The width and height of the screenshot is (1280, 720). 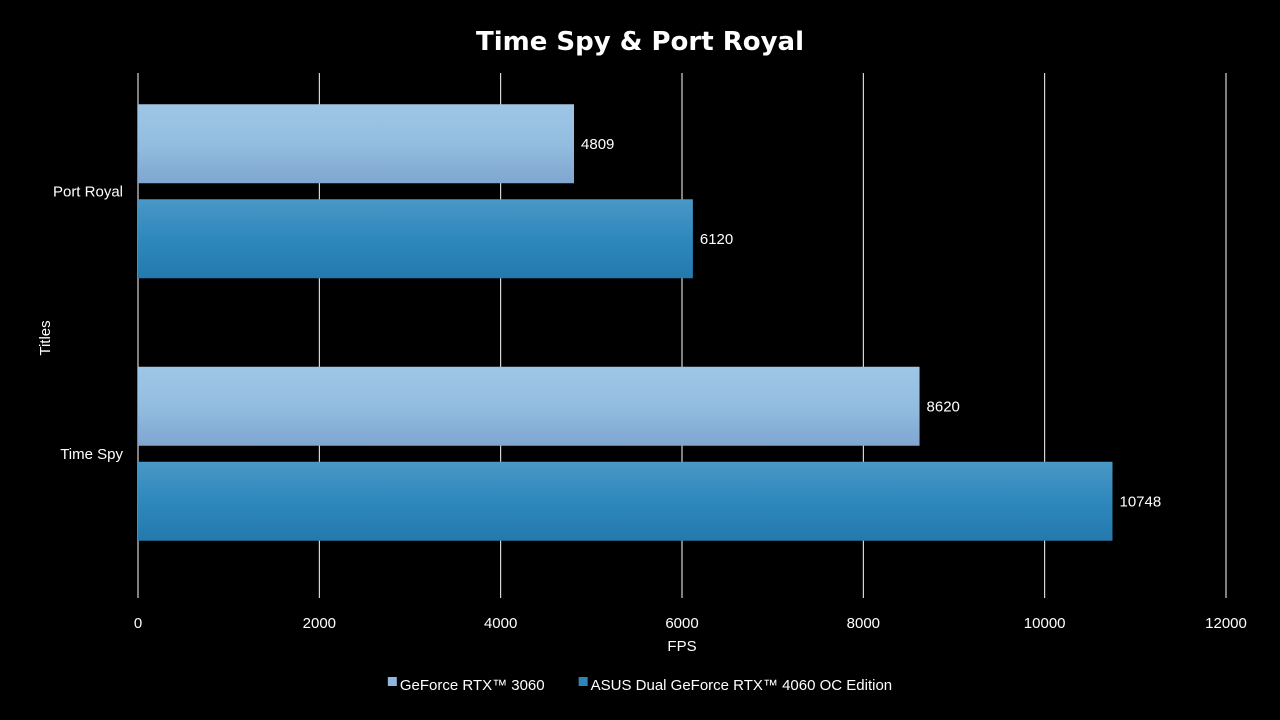 What do you see at coordinates (597, 144) in the screenshot?
I see `data-label: 4809` at bounding box center [597, 144].